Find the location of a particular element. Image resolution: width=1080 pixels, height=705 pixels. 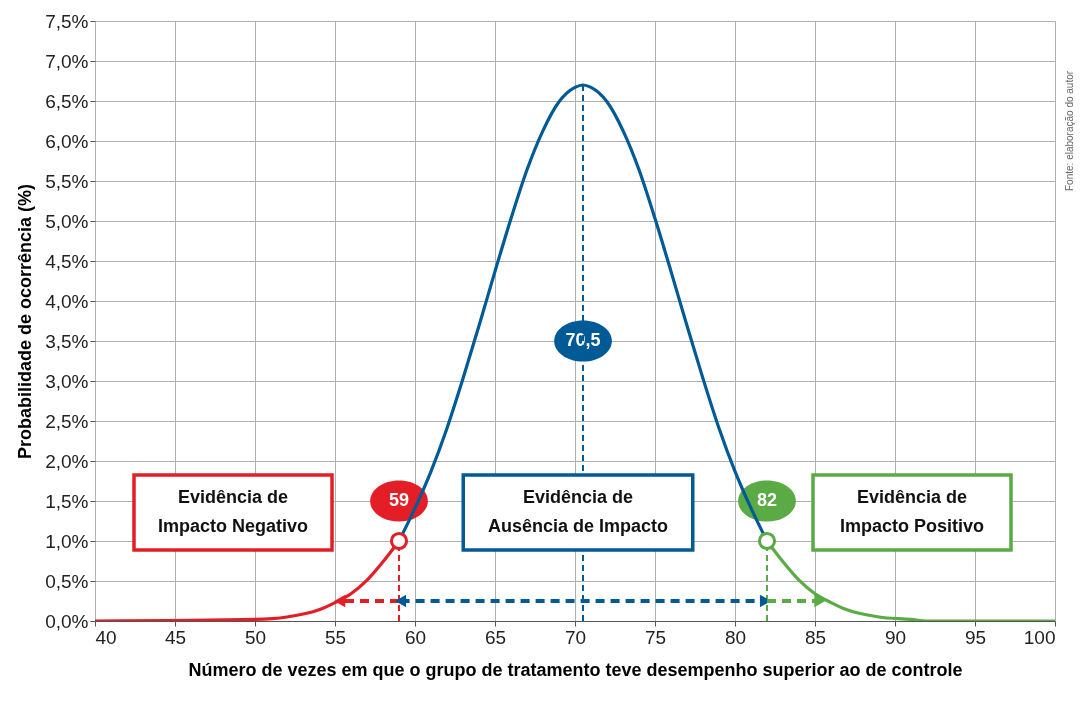

x-tick-label: 45 is located at coordinates (175, 637).